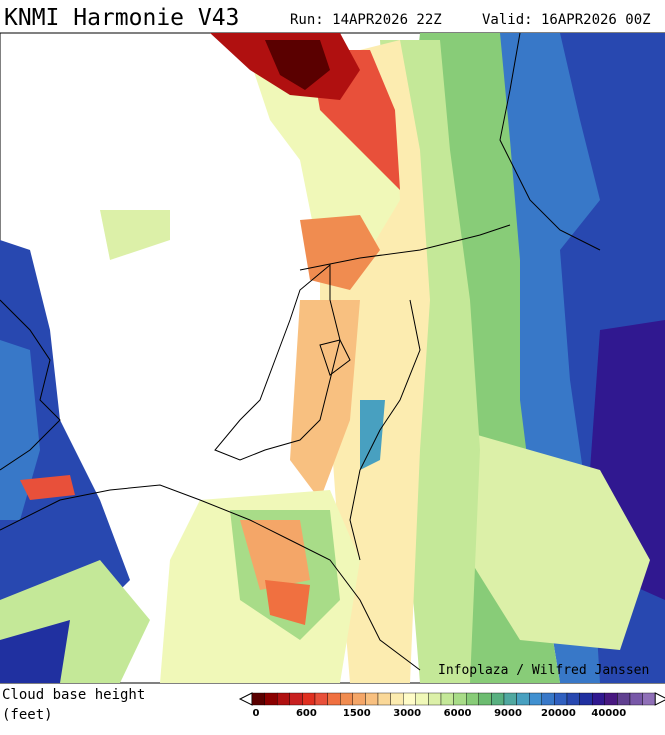 This screenshot has width=665, height=735. Describe the element at coordinates (245, 699) in the screenshot. I see `colorbar-arrow-left` at that location.